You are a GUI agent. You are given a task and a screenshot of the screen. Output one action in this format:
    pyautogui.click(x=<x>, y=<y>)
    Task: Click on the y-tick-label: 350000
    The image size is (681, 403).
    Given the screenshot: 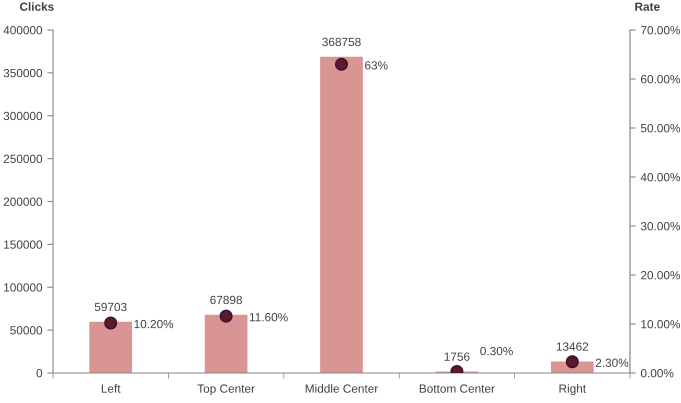 What is the action you would take?
    pyautogui.click(x=23, y=73)
    